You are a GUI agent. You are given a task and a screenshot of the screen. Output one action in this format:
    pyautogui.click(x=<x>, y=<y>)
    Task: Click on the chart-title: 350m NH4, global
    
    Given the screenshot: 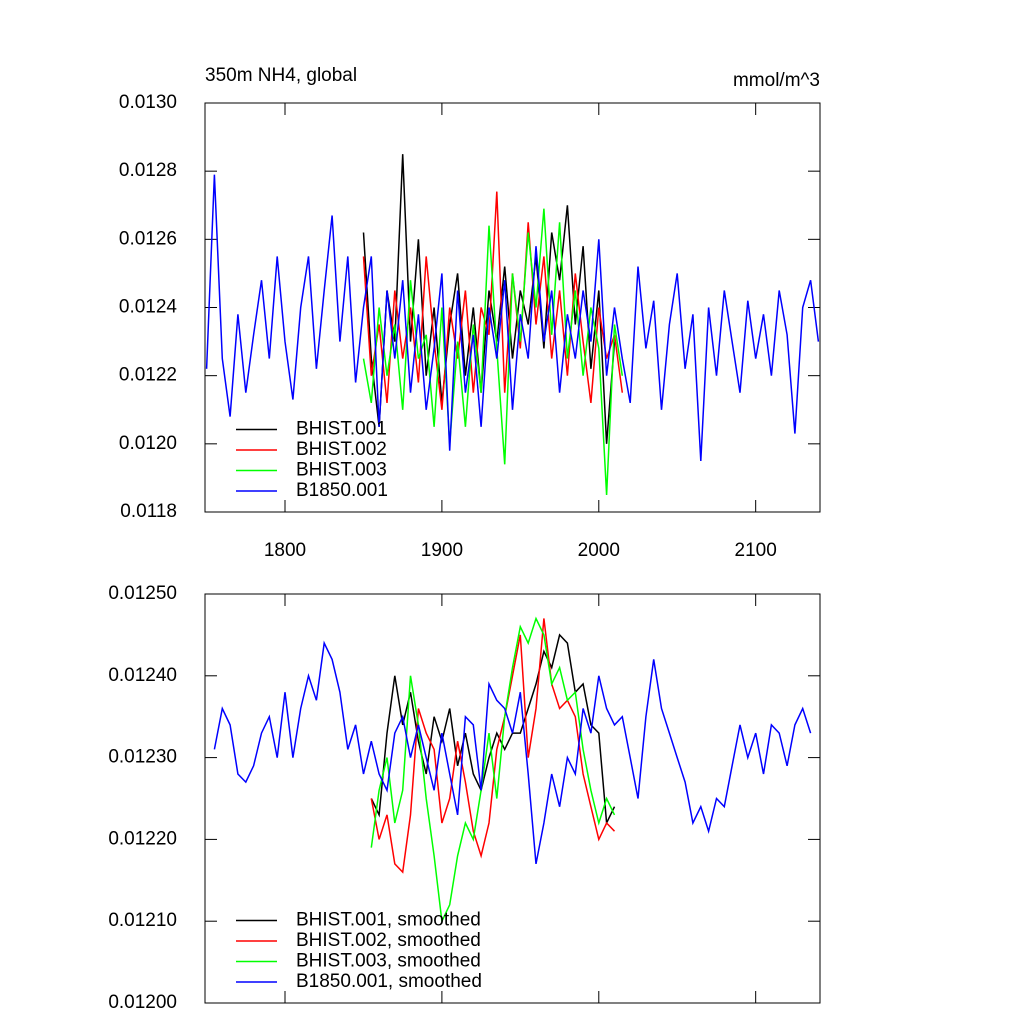 What is the action you would take?
    pyautogui.click(x=281, y=75)
    